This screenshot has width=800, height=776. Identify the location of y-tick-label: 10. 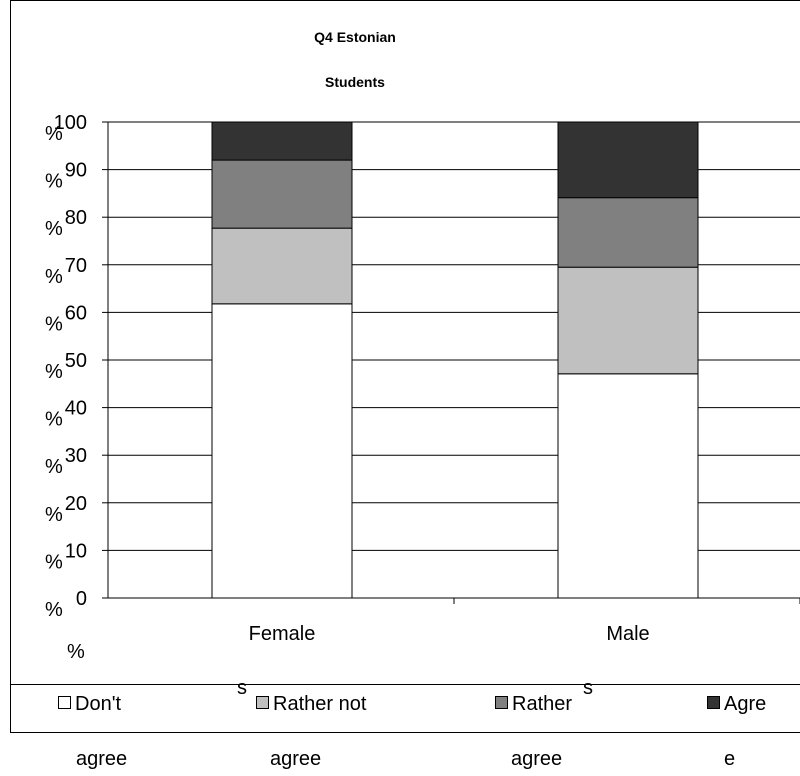
(76, 551).